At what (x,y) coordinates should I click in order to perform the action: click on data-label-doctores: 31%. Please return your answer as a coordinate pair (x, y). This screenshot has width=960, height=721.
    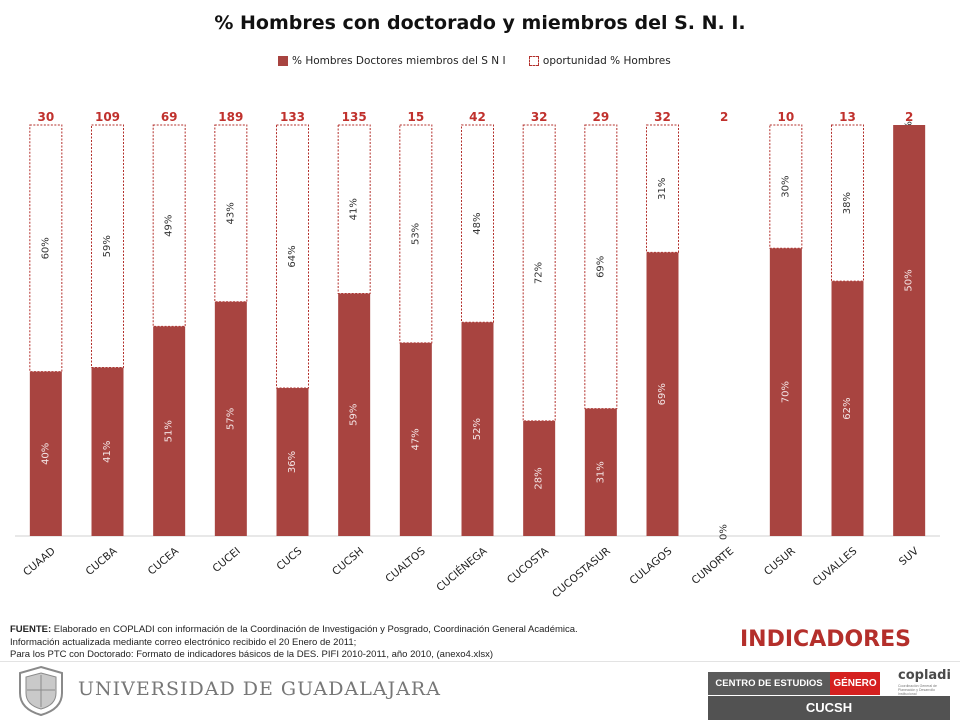
    Looking at the image, I should click on (600, 472).